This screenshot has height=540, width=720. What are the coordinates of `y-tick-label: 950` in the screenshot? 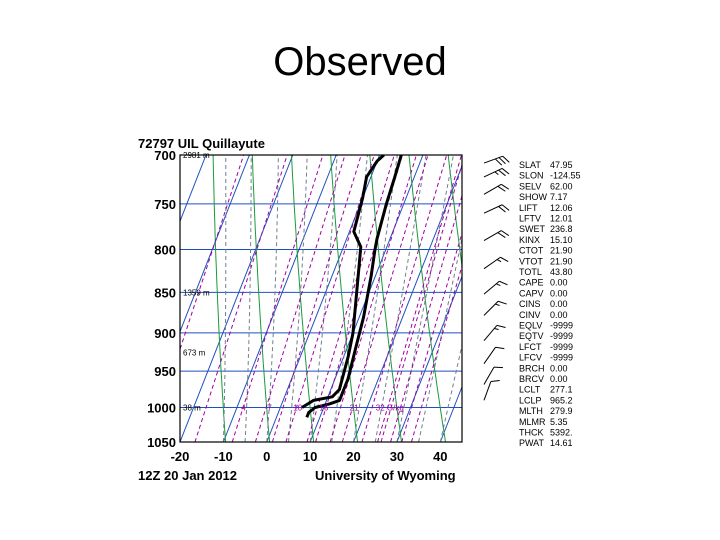 It's located at (165, 371).